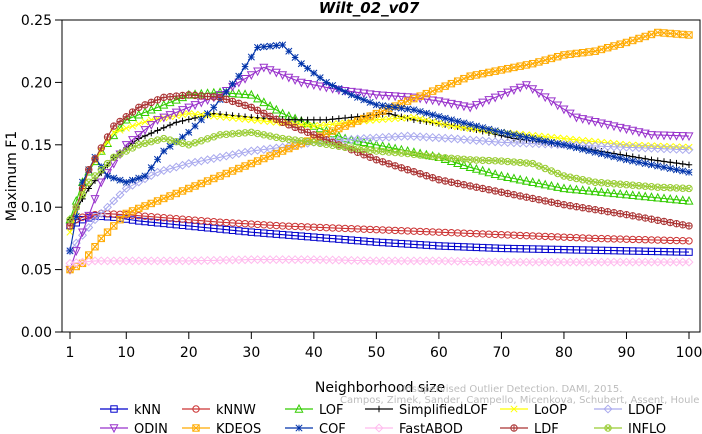 This screenshot has height=434, width=702. I want to click on legend-item-loop: LoOP, so click(533, 410).